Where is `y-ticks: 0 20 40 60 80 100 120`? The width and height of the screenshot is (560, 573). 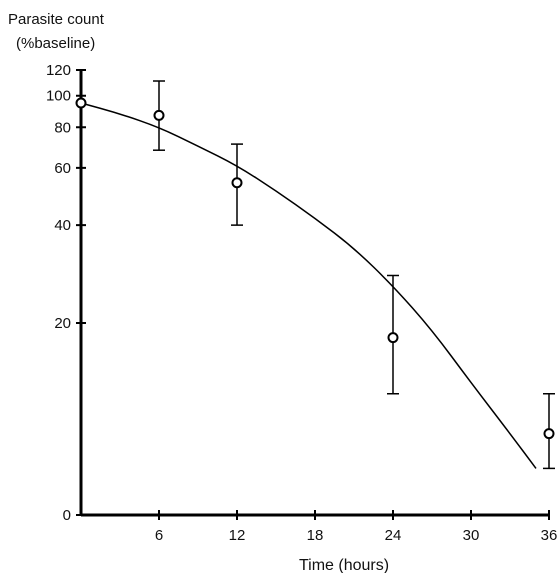 y-ticks: 0 20 40 60 80 100 120 is located at coordinates (66, 293).